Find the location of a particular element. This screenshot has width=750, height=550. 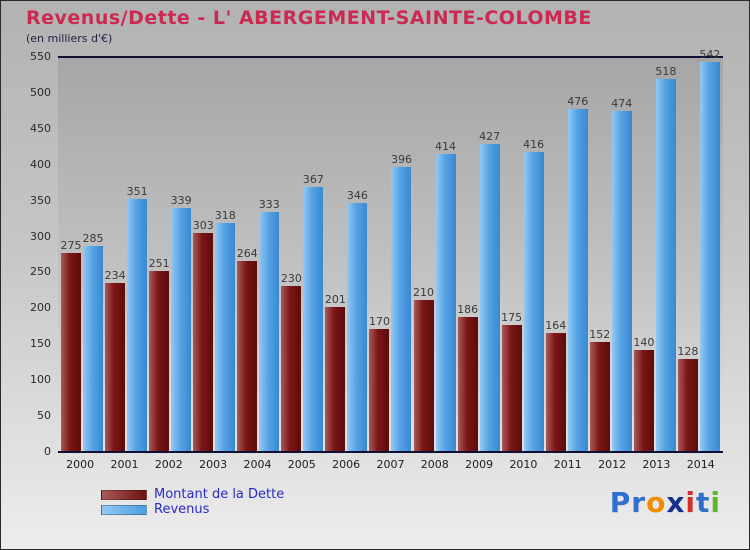

bar-value-label: 351 is located at coordinates (137, 191).